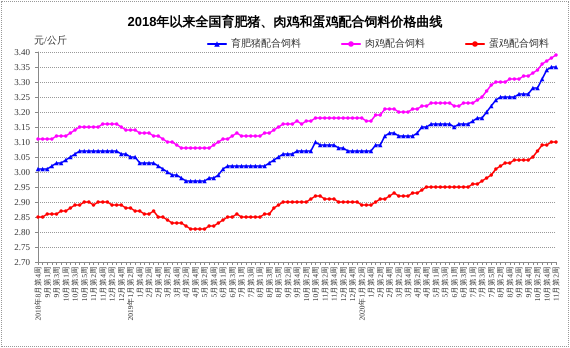  I want to click on y-tick-label: 2.90, so click(22, 202).